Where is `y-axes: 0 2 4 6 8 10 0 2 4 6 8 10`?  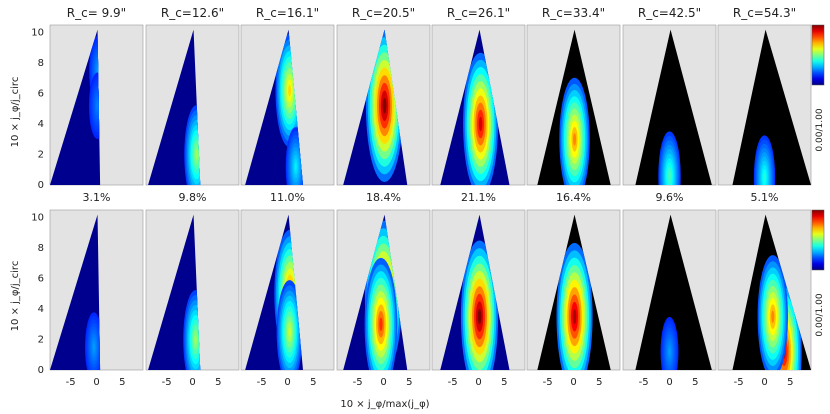
y-axes: 0 2 4 6 8 10 0 2 4 6 8 10 is located at coordinates (37, 202).